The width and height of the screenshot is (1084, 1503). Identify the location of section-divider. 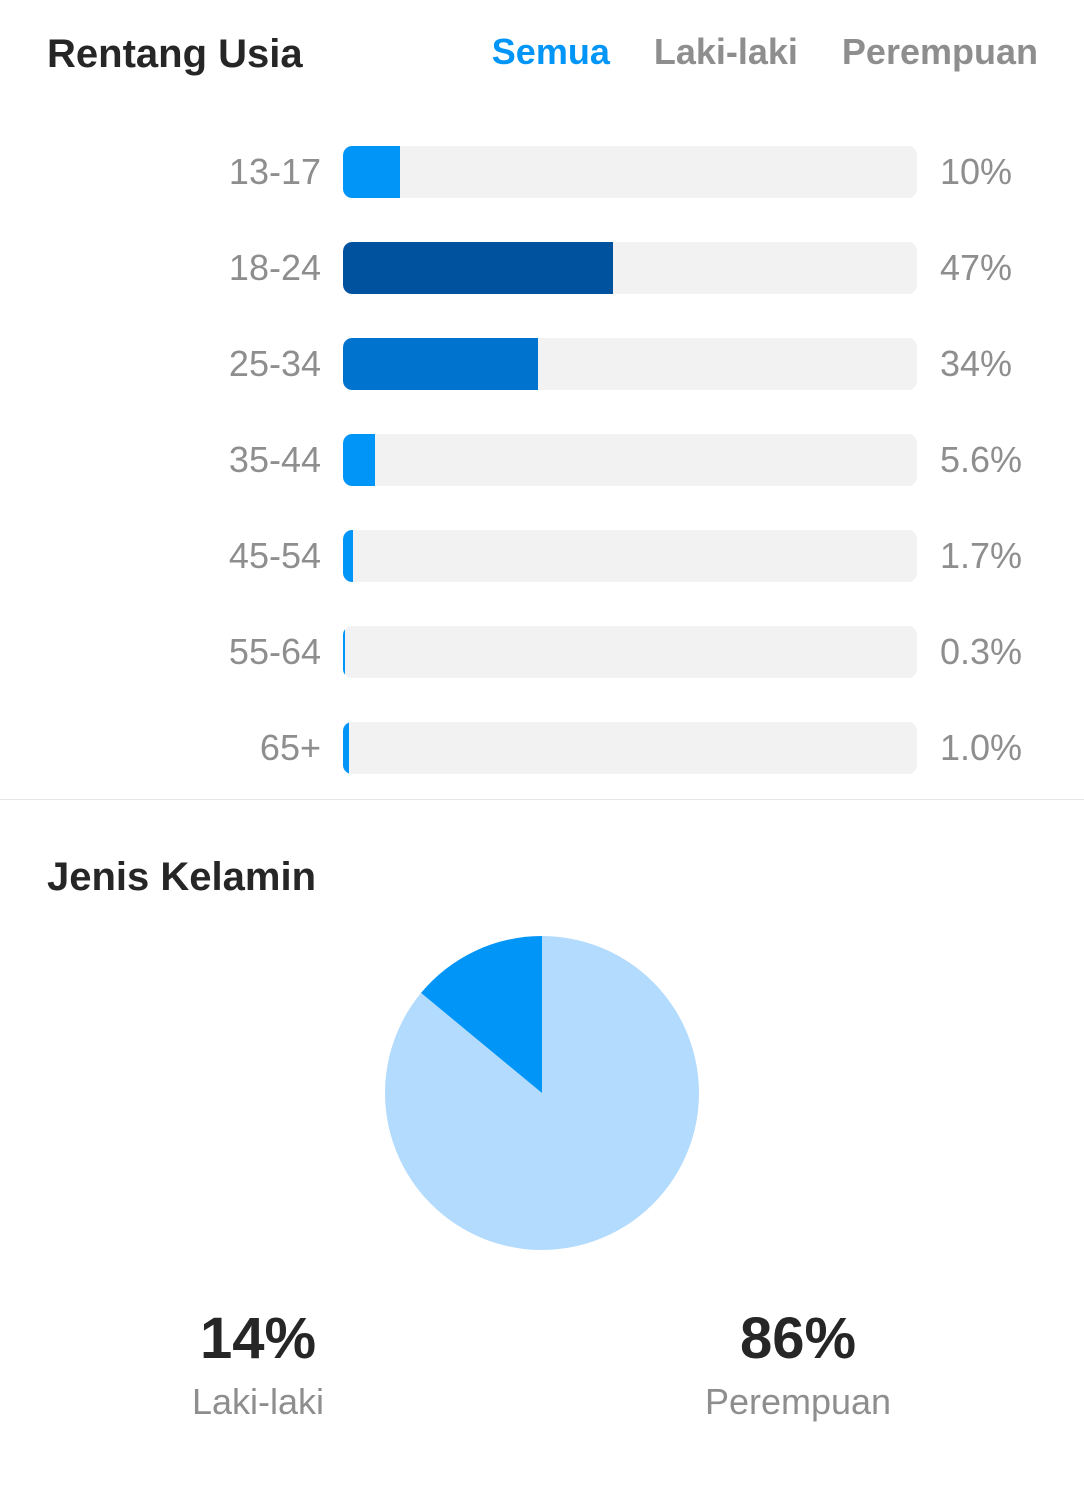
(542, 799).